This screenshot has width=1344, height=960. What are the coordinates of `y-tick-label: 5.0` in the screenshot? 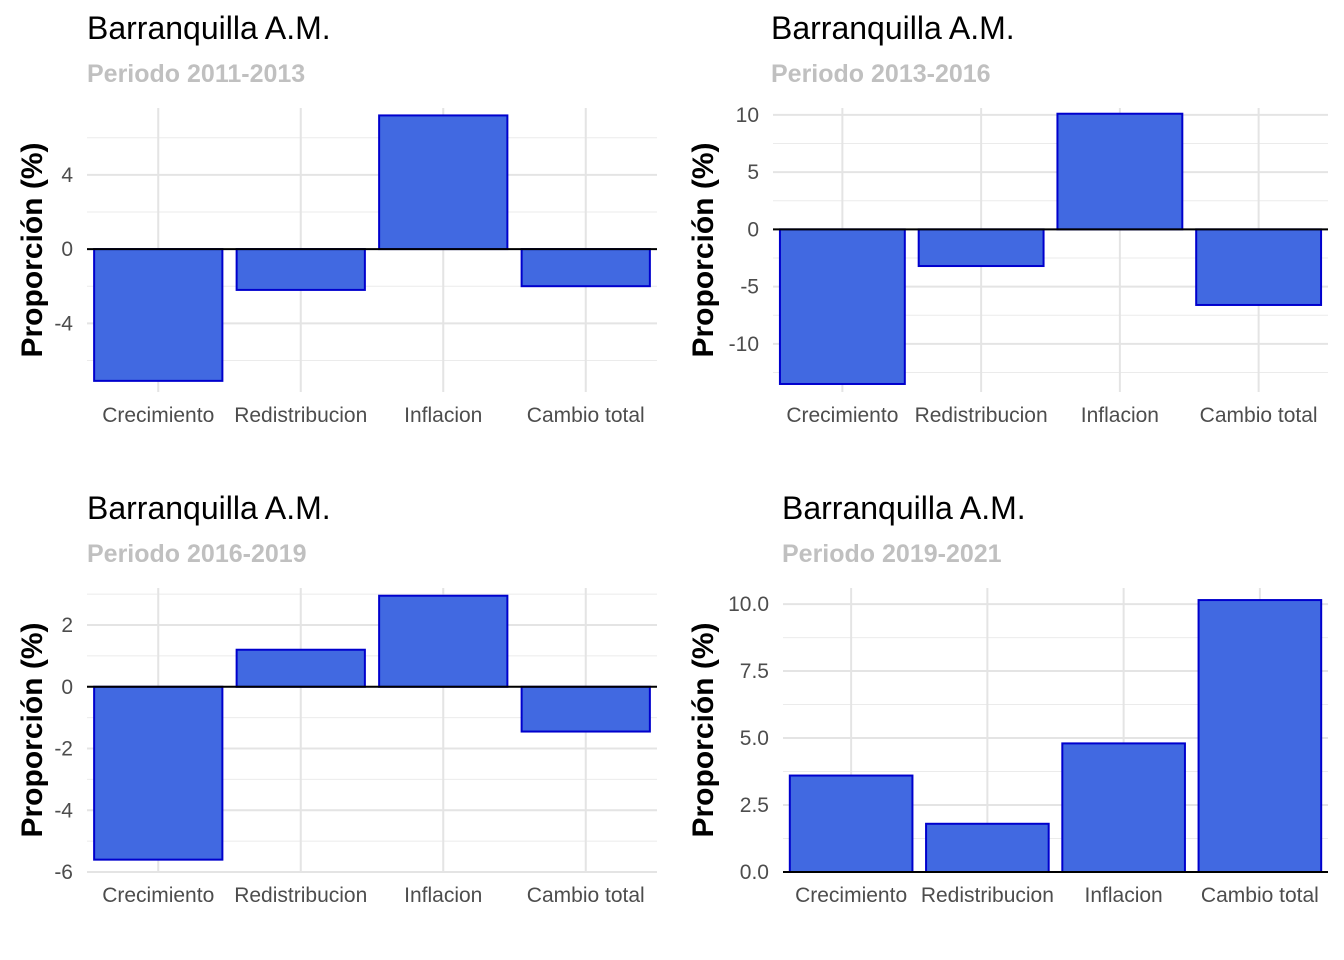 It's located at (754, 738).